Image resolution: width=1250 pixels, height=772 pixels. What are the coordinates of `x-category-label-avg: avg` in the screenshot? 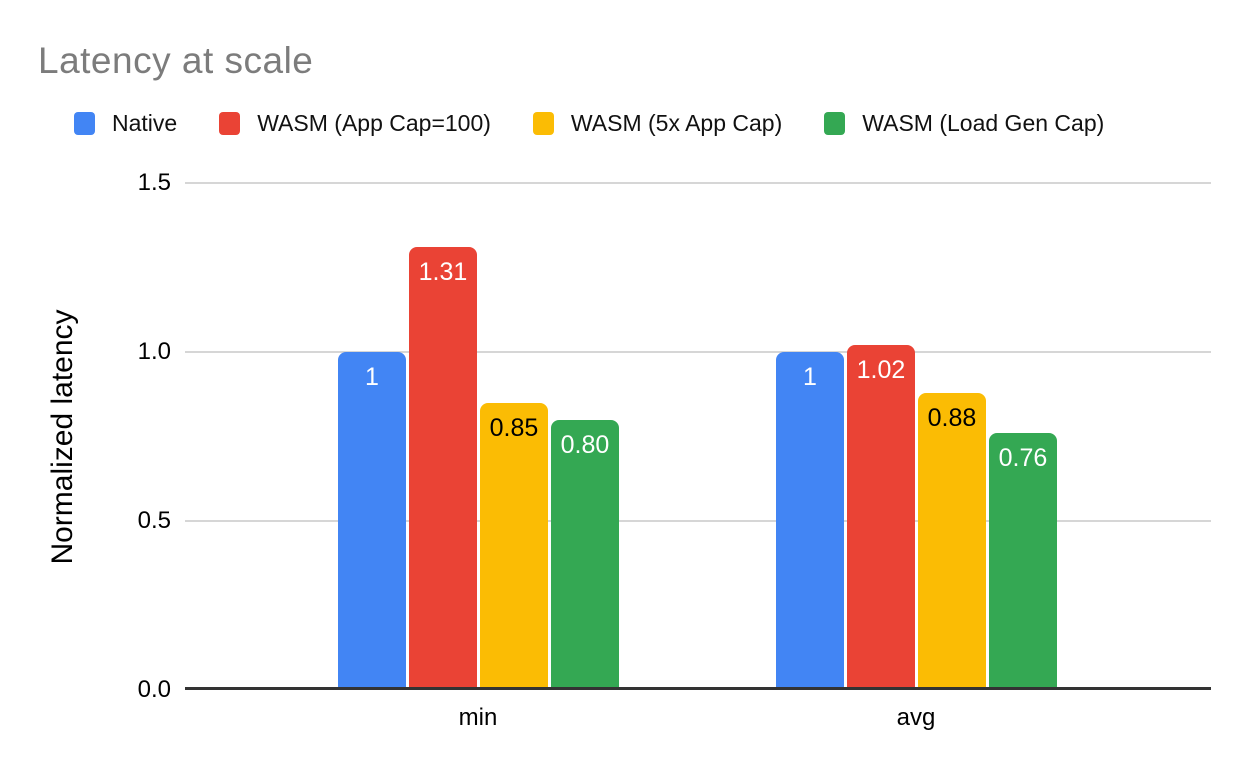 It's located at (916, 717).